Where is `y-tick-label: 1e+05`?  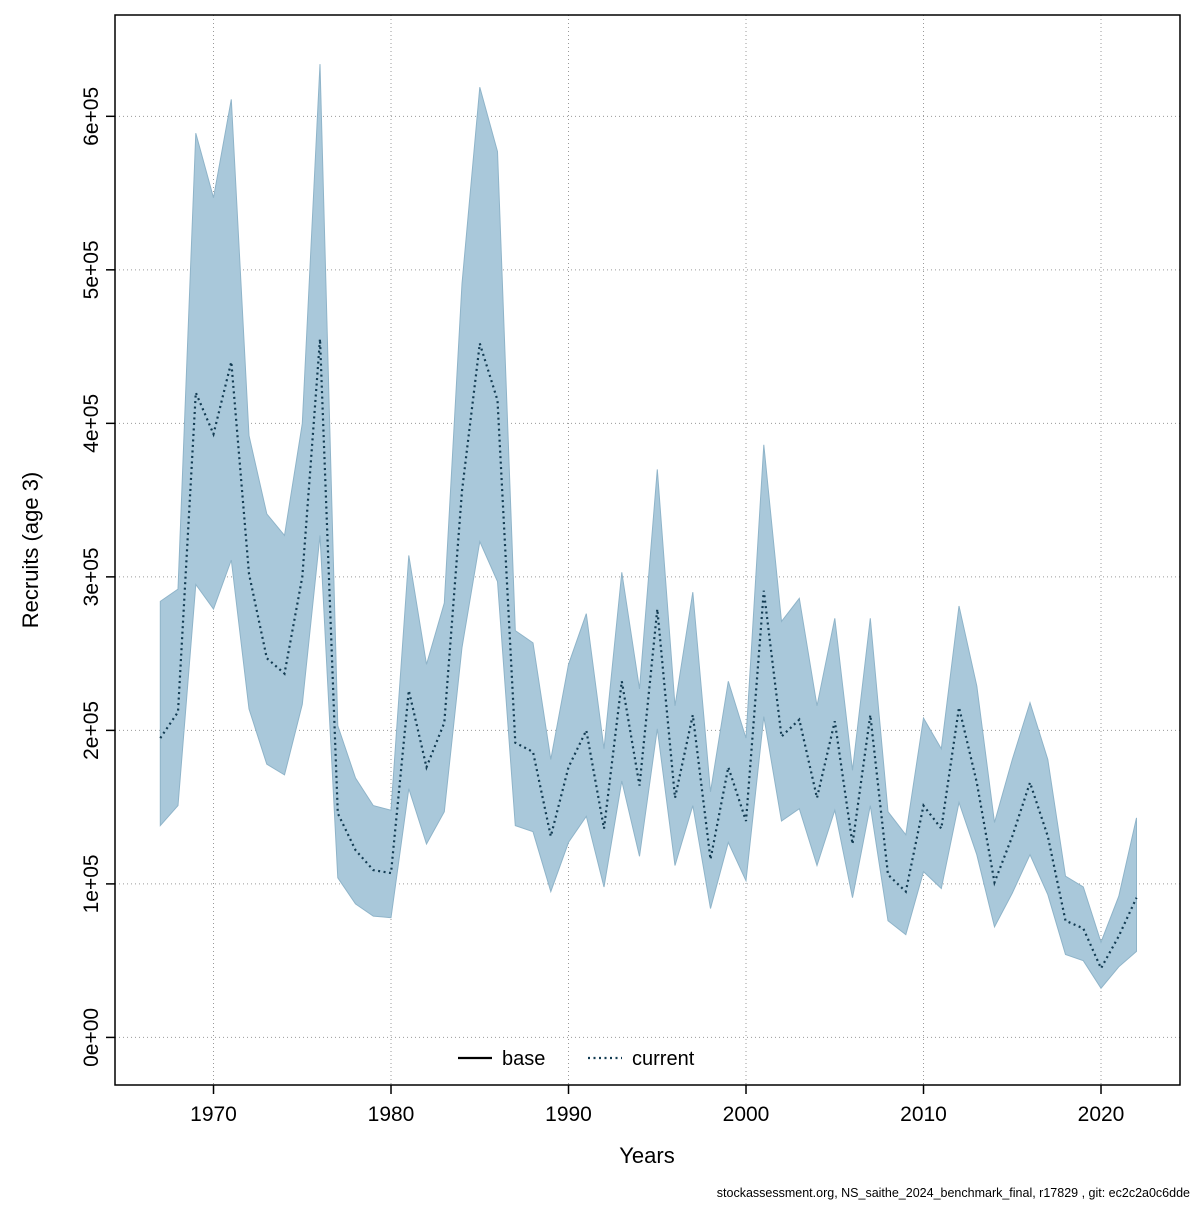 y-tick-label: 1e+05 is located at coordinates (91, 883).